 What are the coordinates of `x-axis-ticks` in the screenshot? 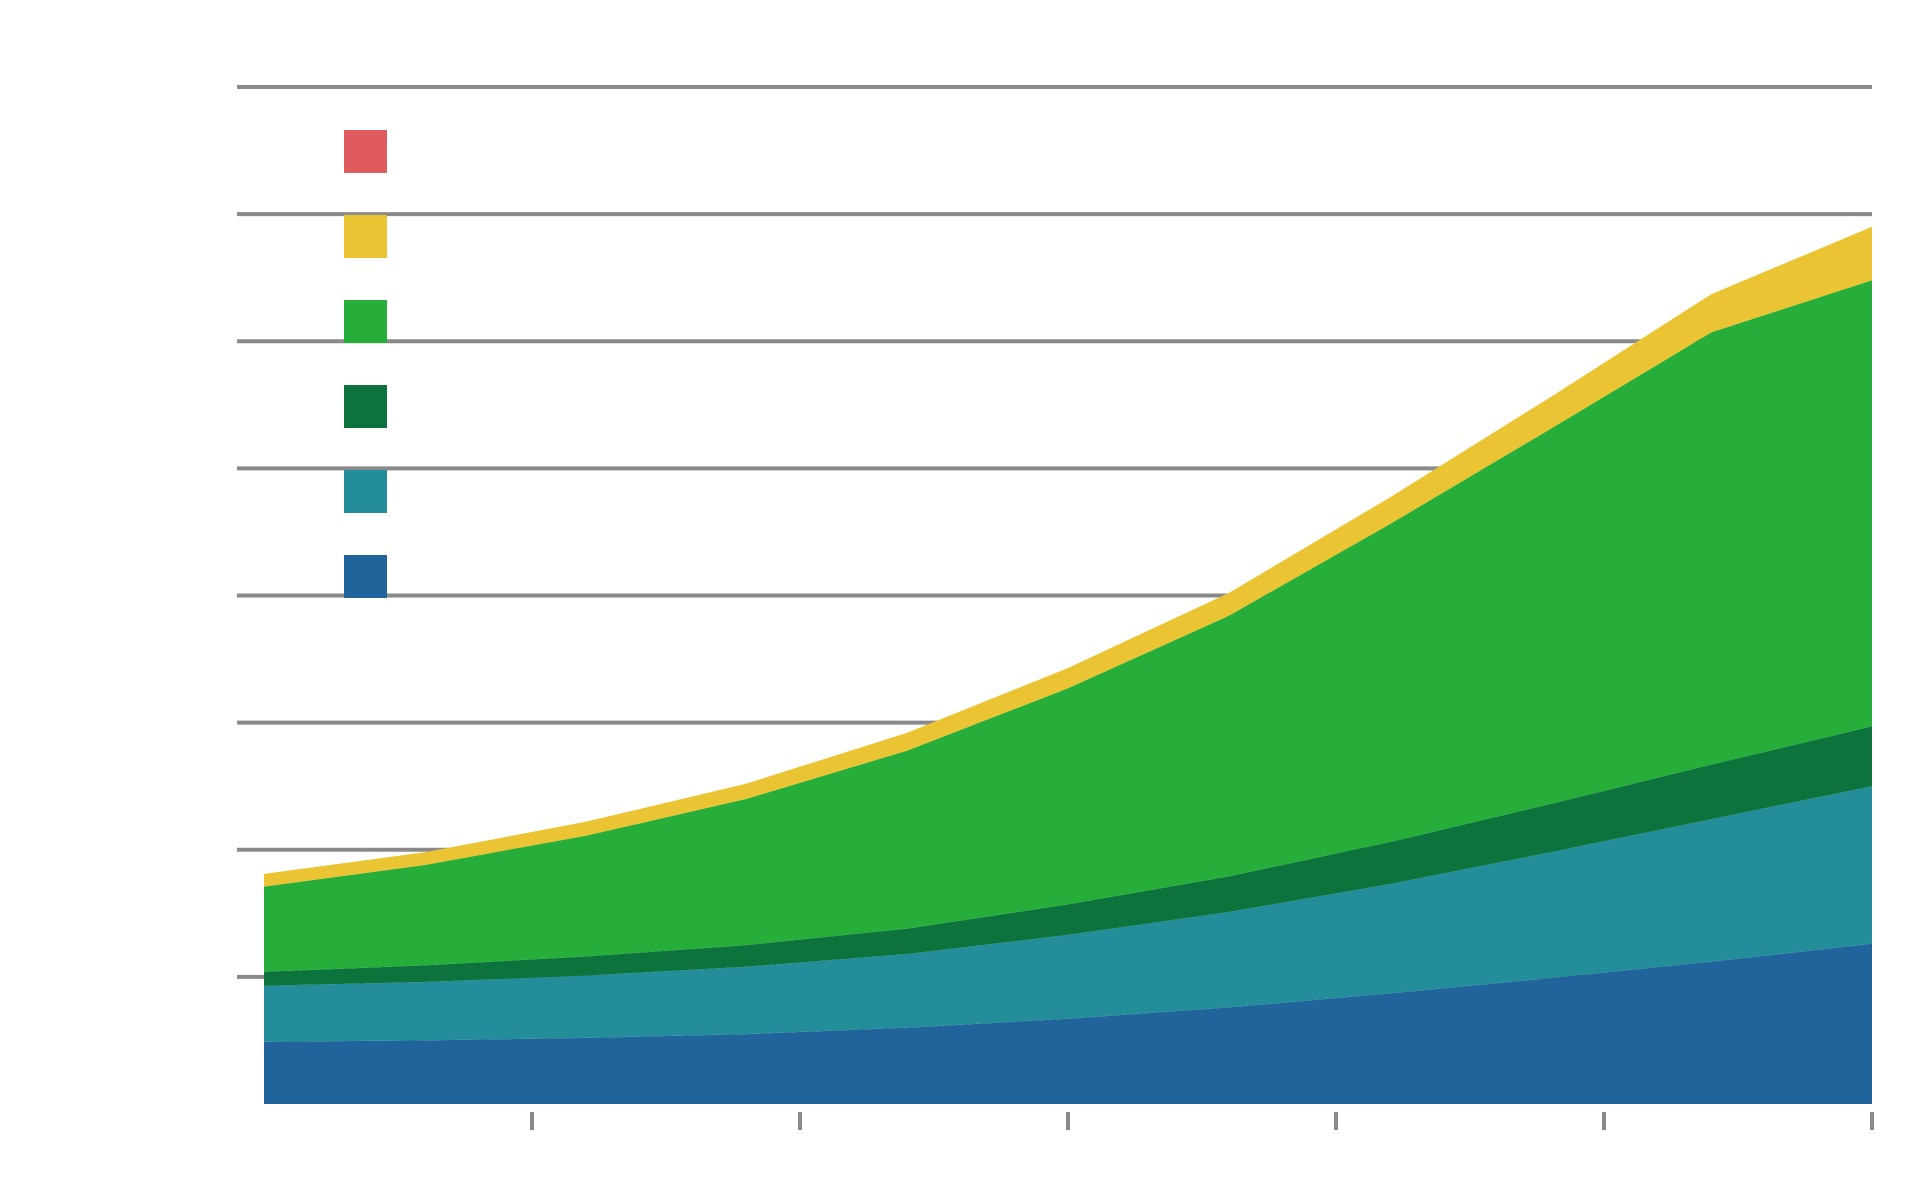 It's located at (1202, 1121).